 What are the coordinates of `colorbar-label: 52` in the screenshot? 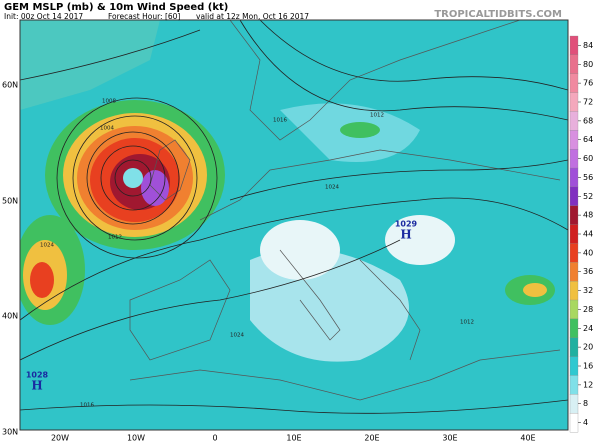 It's located at (588, 196).